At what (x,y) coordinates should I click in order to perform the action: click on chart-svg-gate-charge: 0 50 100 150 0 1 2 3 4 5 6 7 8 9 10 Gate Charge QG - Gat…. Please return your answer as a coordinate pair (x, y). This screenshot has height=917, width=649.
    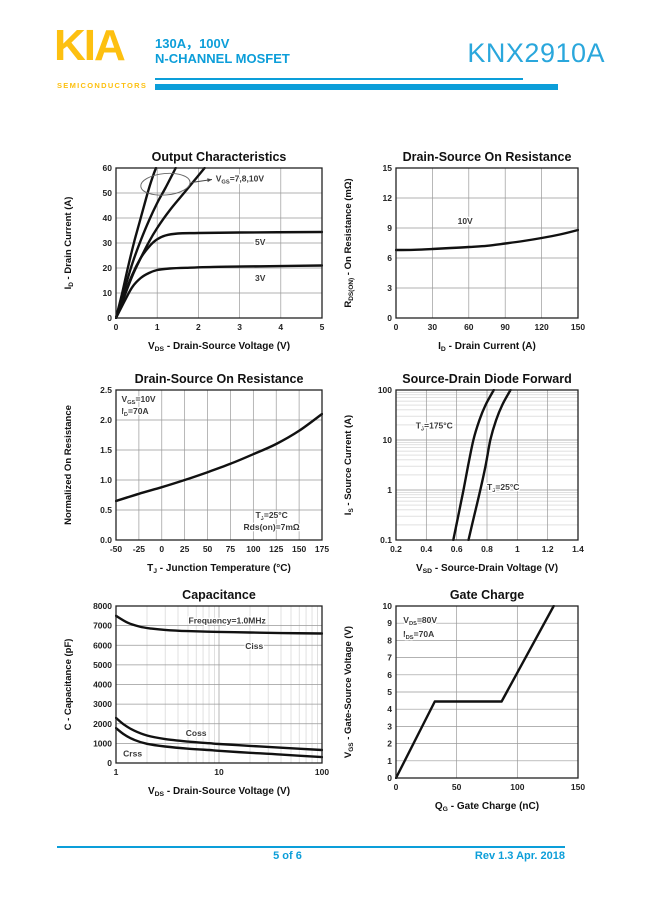
    Looking at the image, I should click on (464, 700).